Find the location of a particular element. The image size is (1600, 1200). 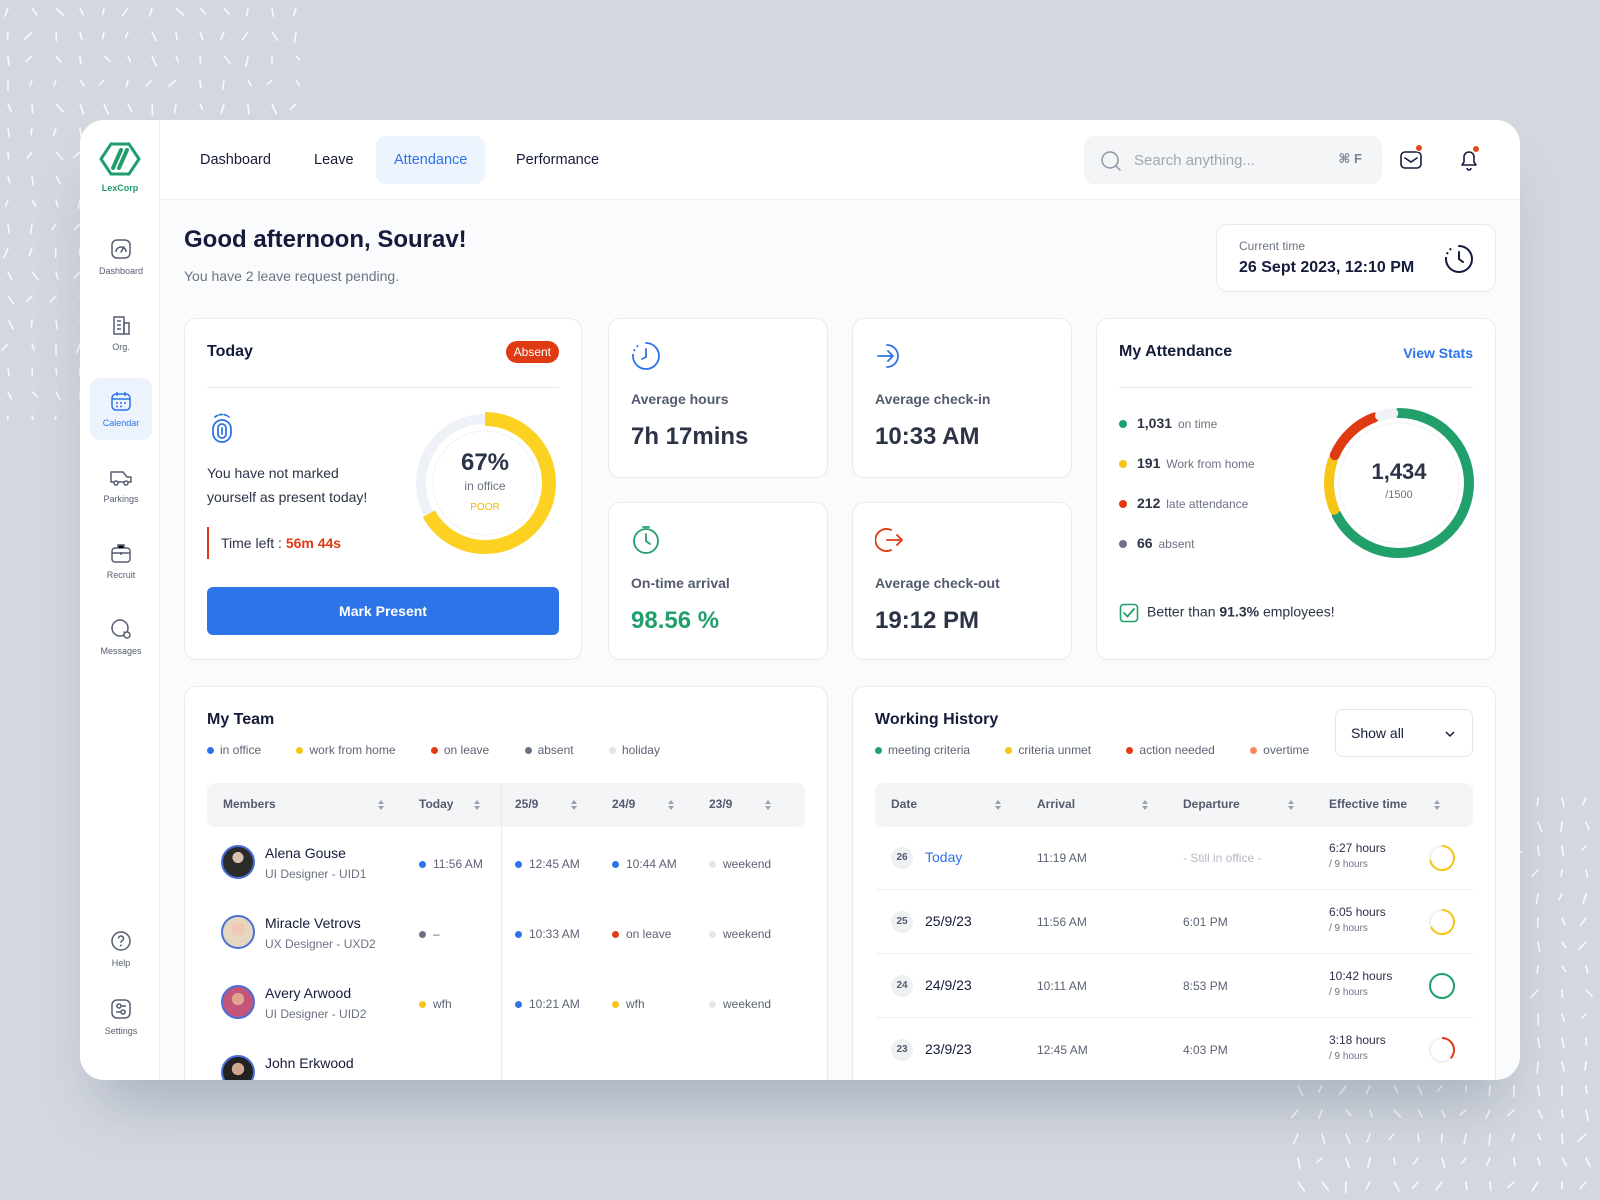

column-header-arrival: Arrival is located at coordinates (1056, 804).